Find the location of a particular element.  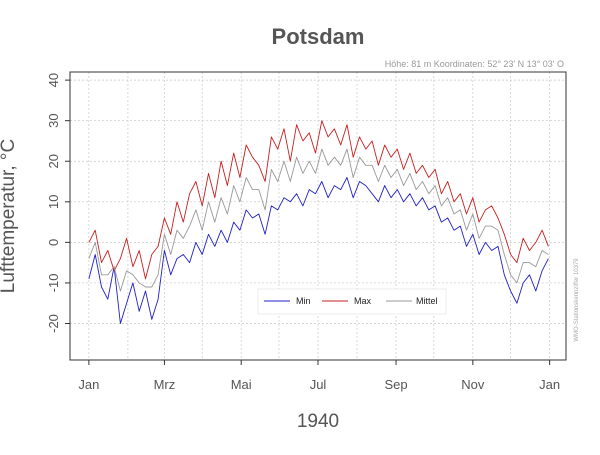

x-axis-label: 1940 is located at coordinates (318, 421).